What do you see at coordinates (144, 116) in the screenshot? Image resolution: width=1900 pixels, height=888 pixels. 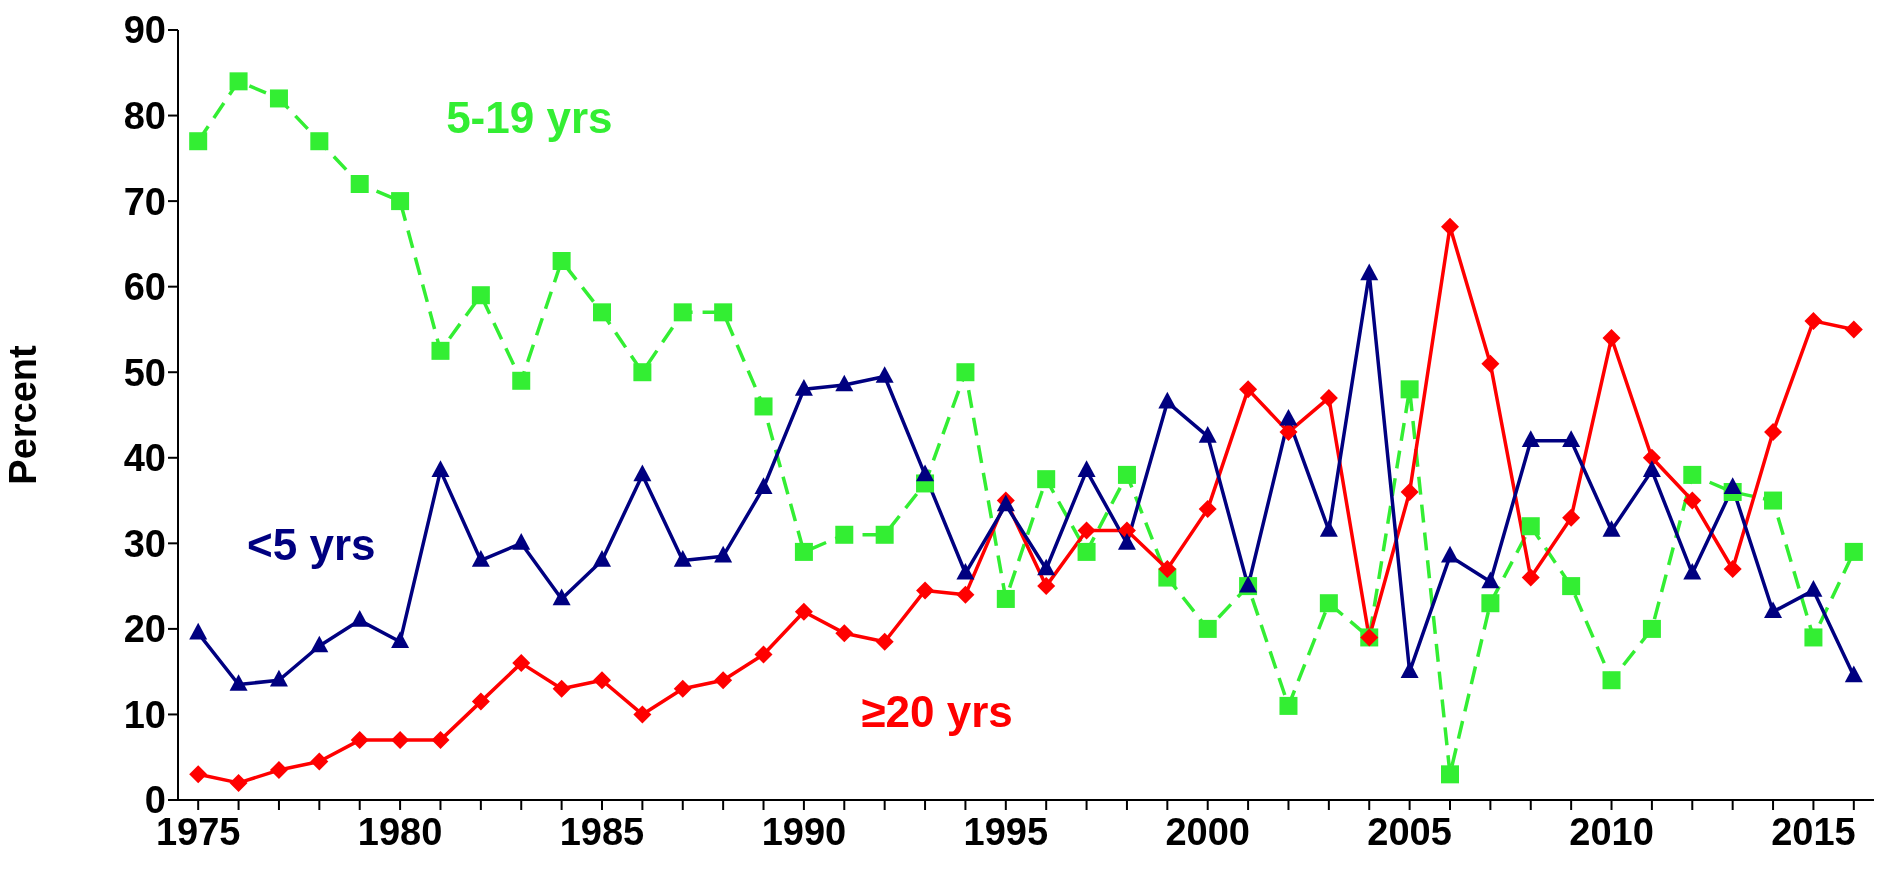 I see `y-tick-label: 80` at bounding box center [144, 116].